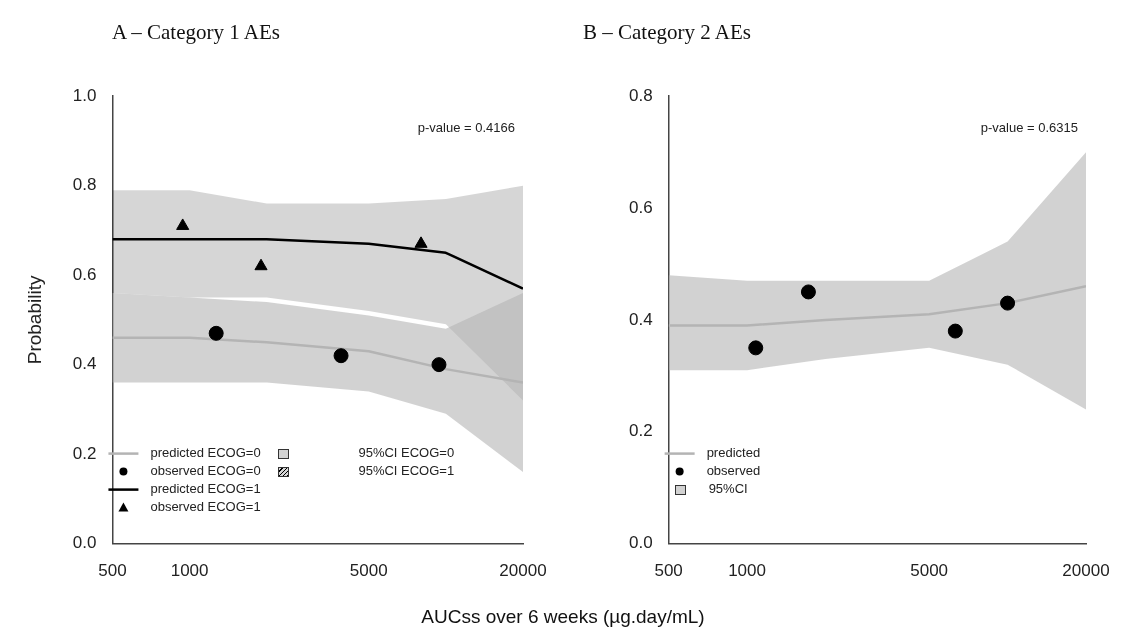 This screenshot has width=1126, height=644. I want to click on legend-label: observed ECOG=1, so click(205, 507).